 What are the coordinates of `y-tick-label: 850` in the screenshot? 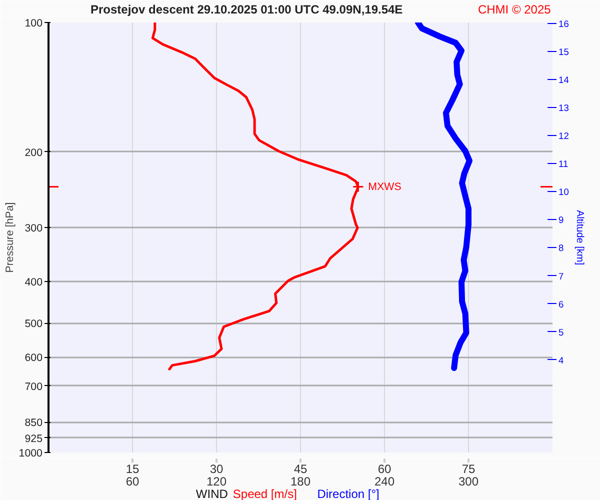 It's located at (33, 423).